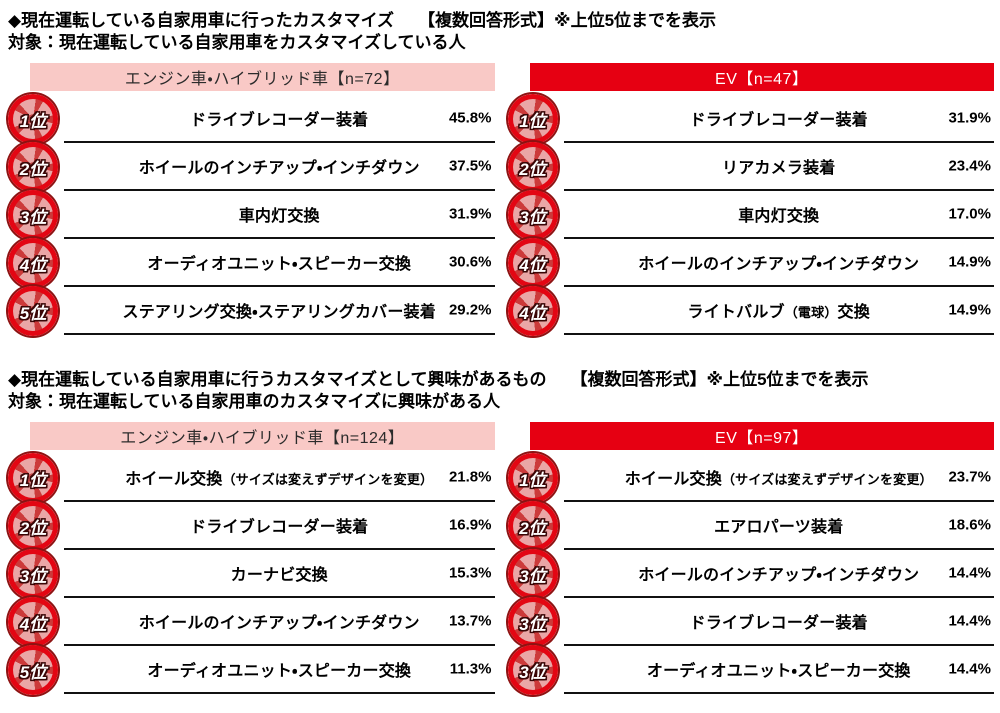  What do you see at coordinates (468, 621) in the screenshot?
I see `item-percentage: 13.7%` at bounding box center [468, 621].